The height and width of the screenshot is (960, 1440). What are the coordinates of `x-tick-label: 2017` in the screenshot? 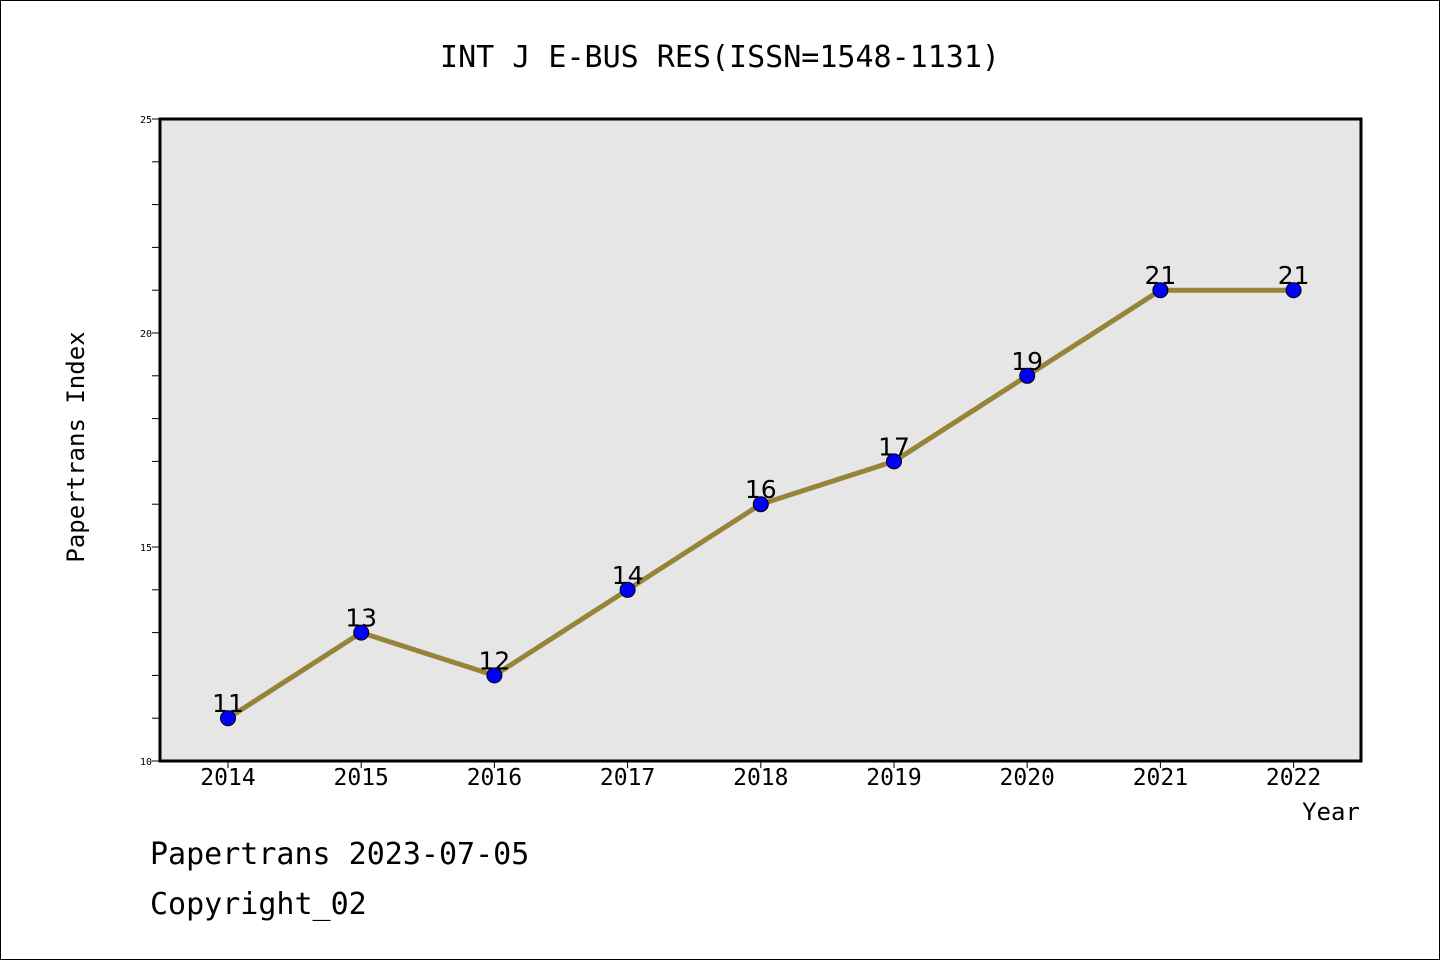 It's located at (627, 778).